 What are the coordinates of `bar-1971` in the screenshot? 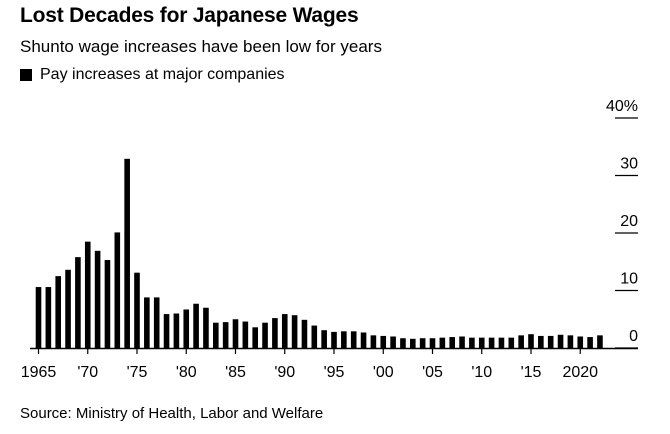 It's located at (97, 299).